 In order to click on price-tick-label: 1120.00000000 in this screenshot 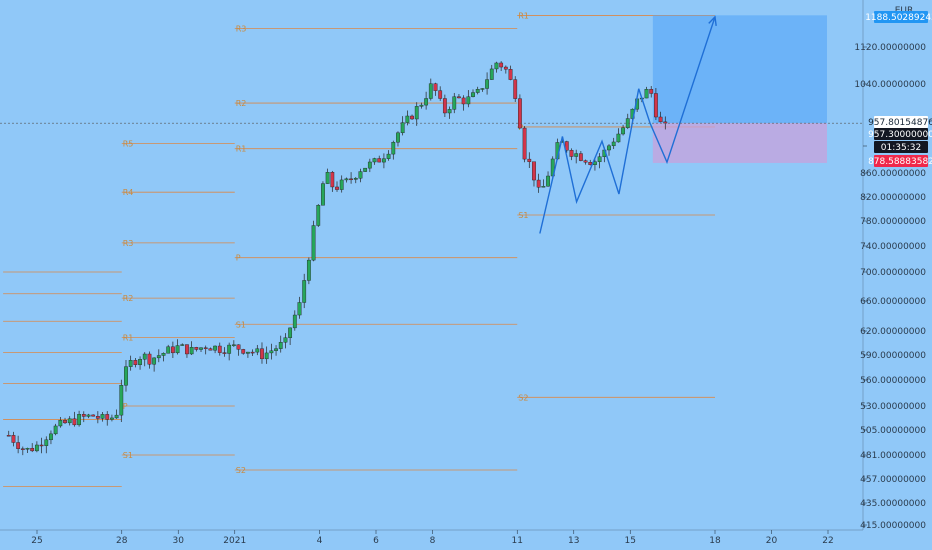, I will do `click(890, 48)`.